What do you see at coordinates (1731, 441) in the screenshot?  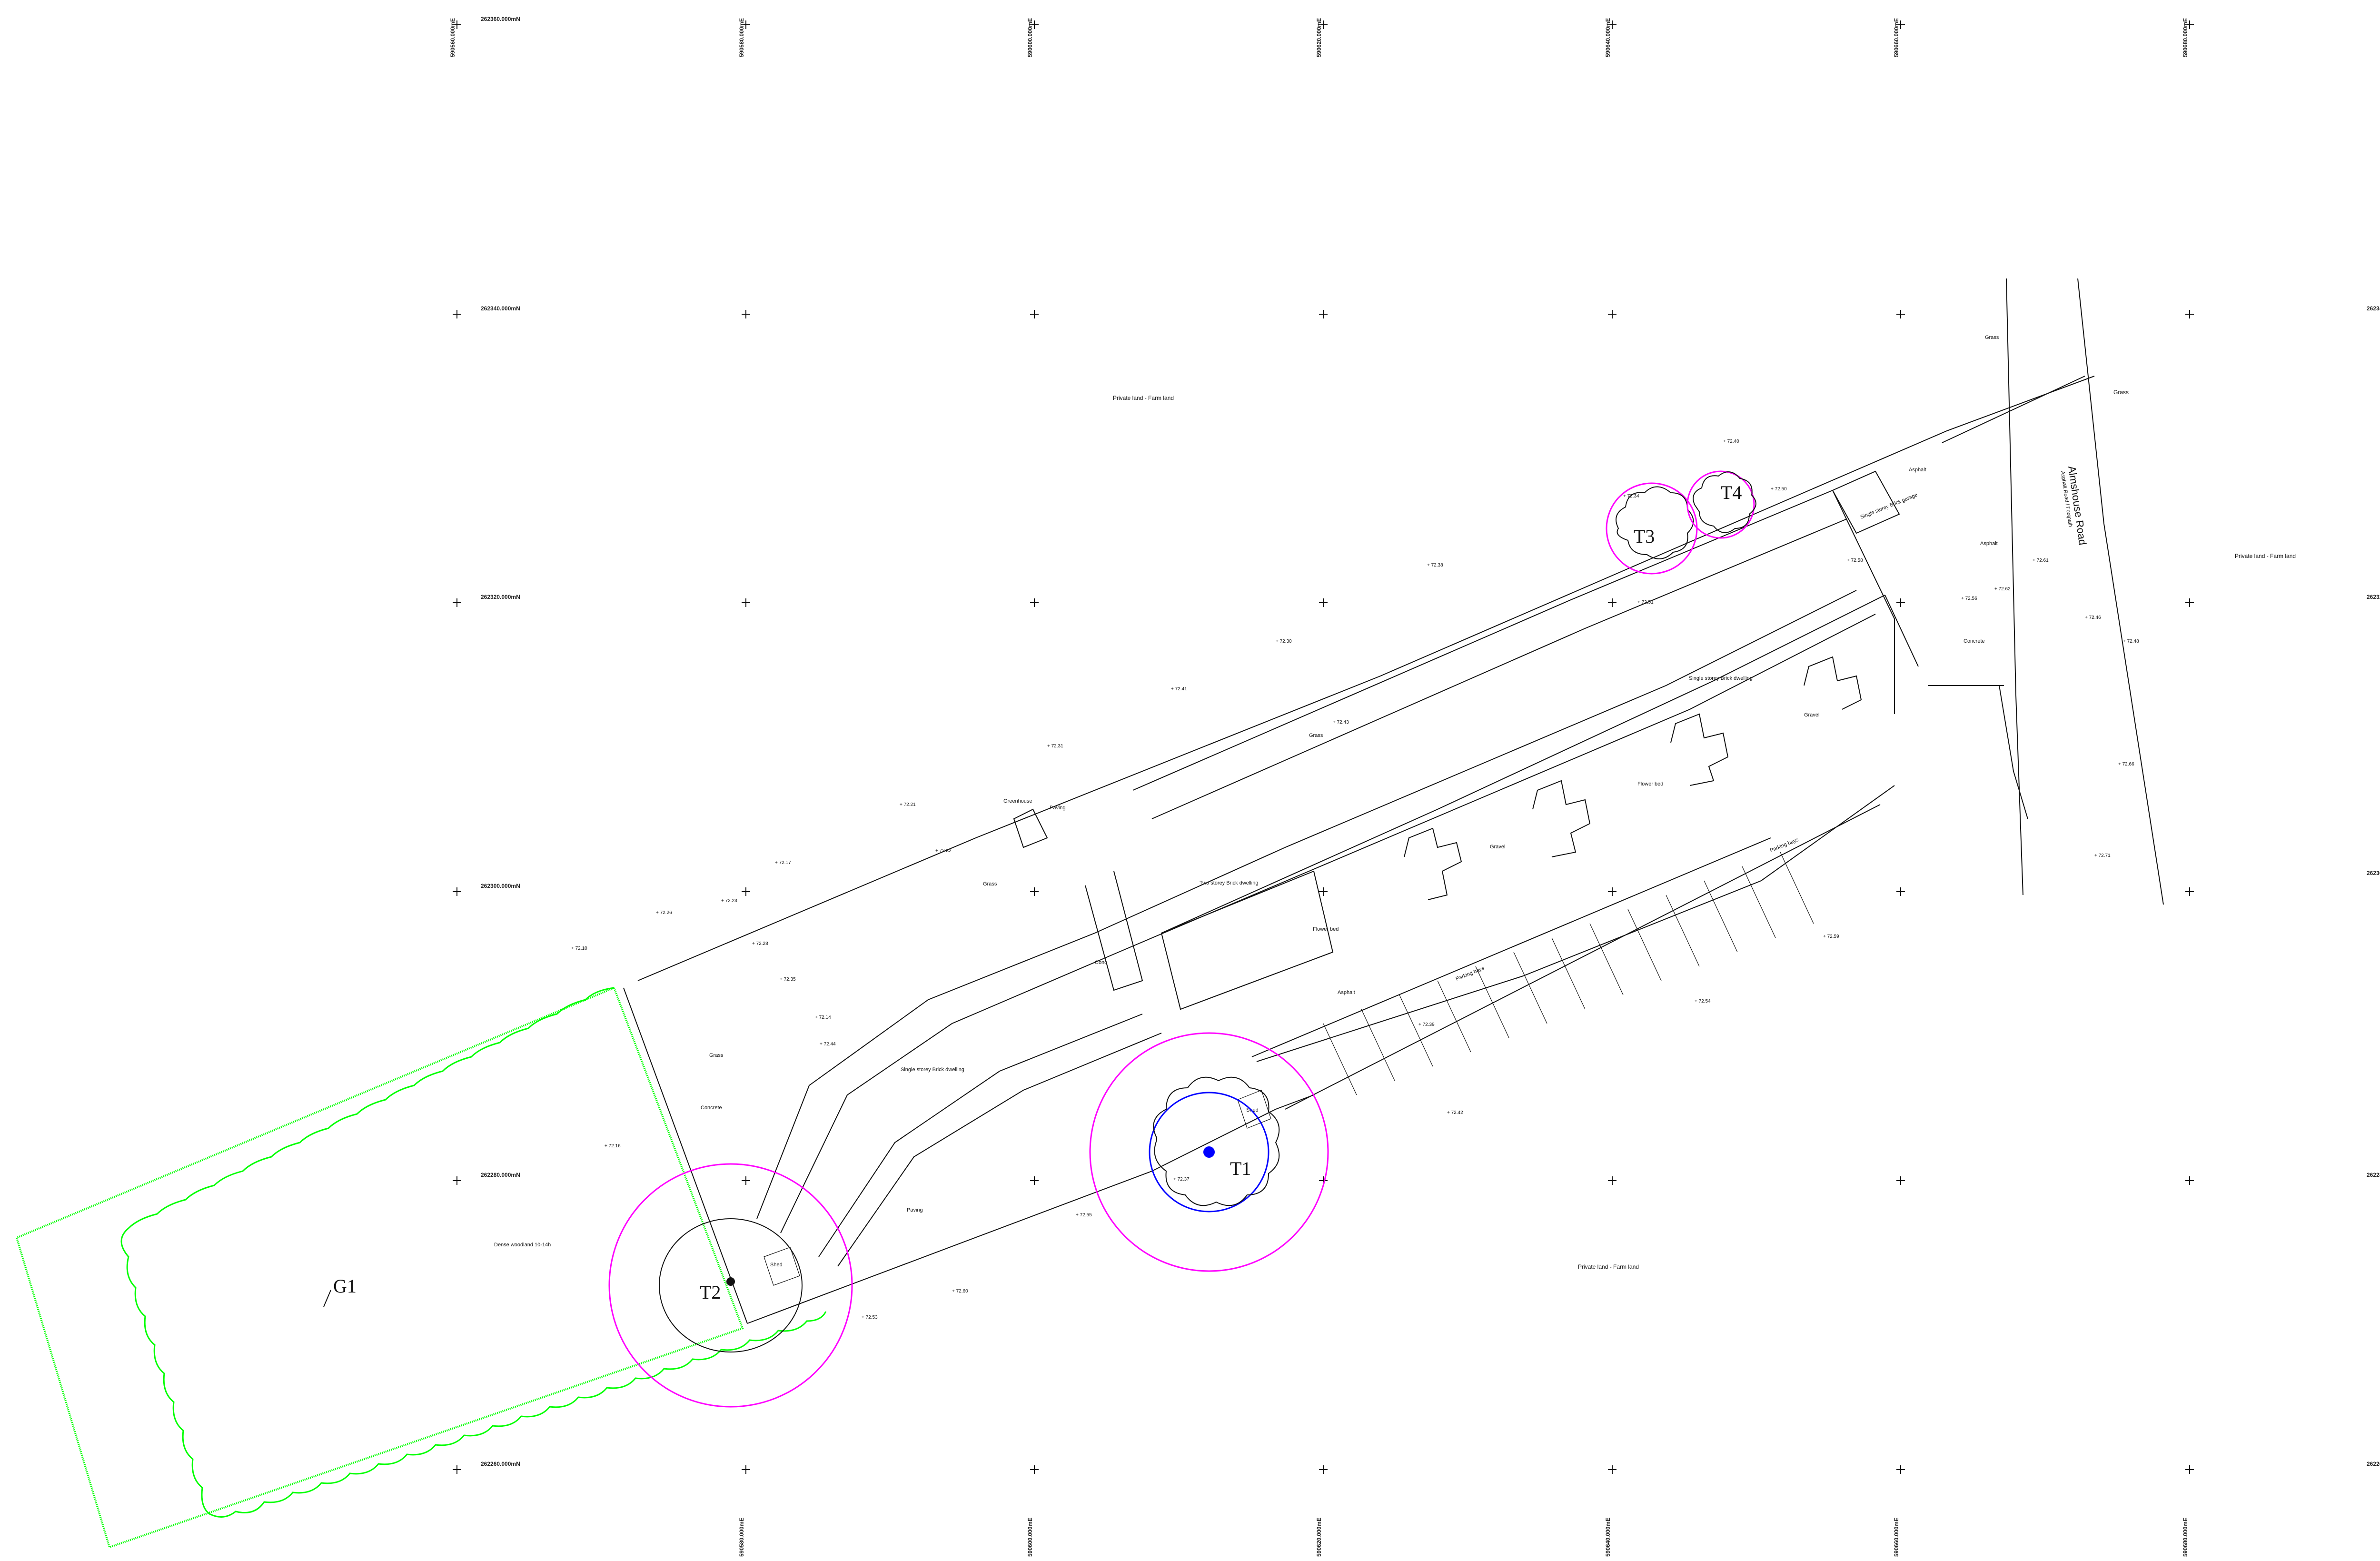 I see `spot-level: + 72.40` at bounding box center [1731, 441].